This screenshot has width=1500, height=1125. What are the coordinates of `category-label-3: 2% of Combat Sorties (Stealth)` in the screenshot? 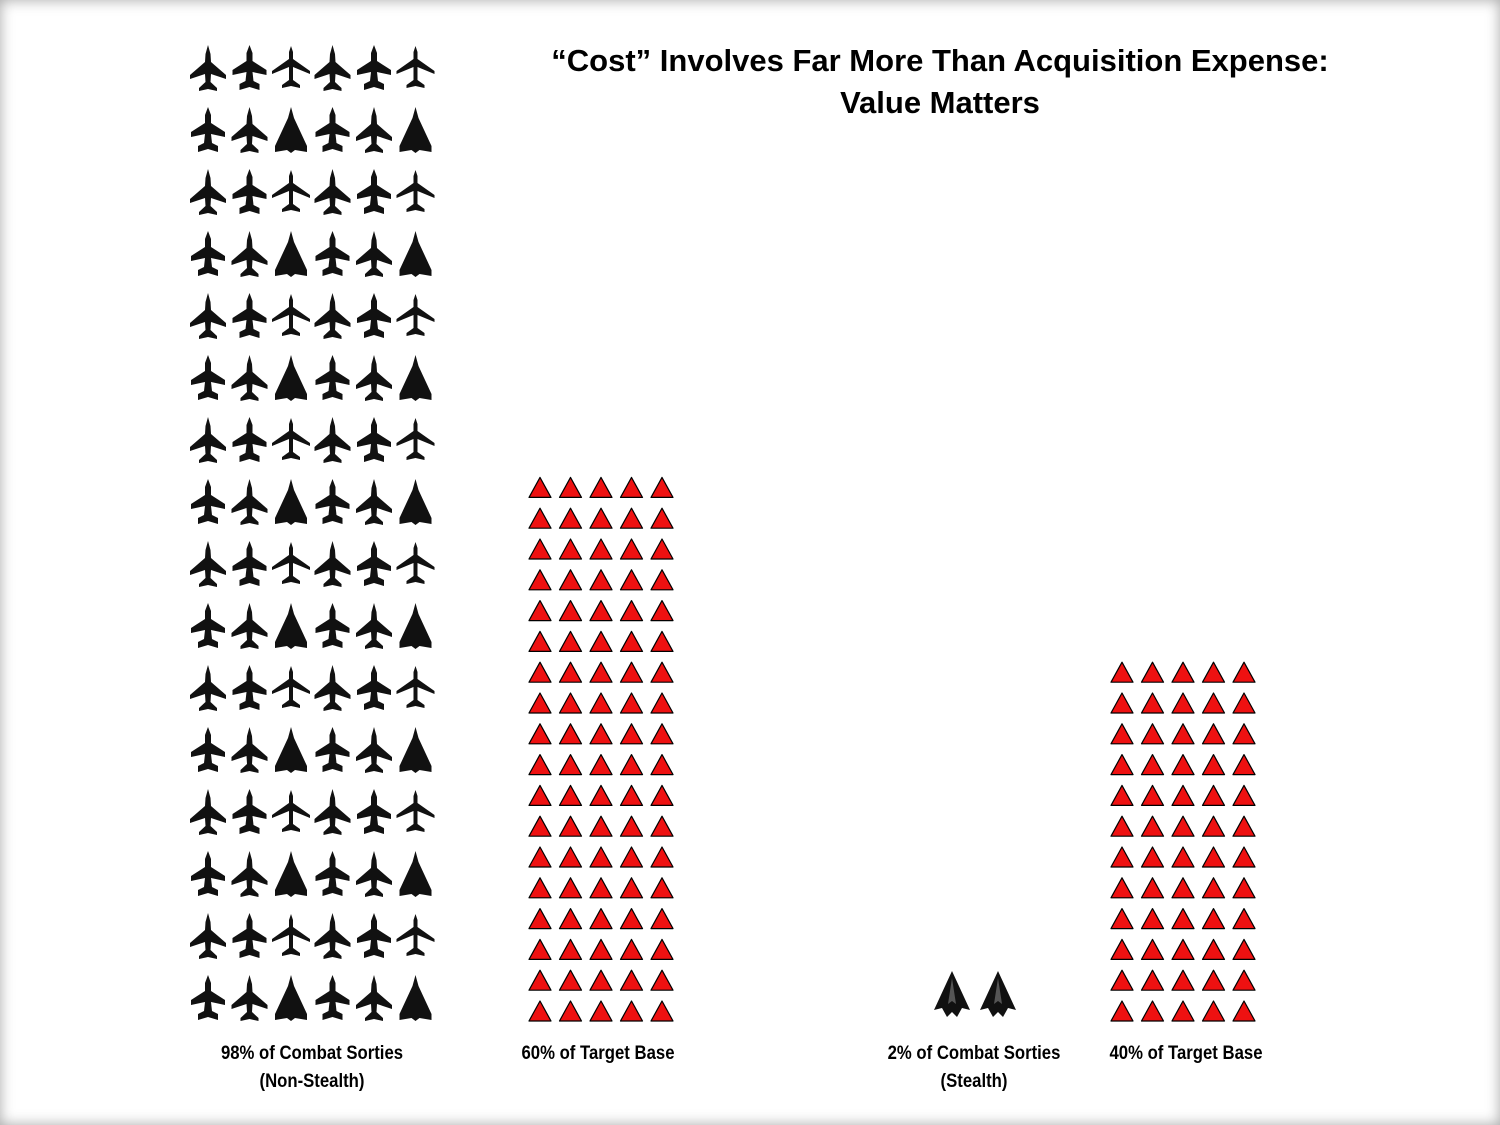 It's located at (974, 1068).